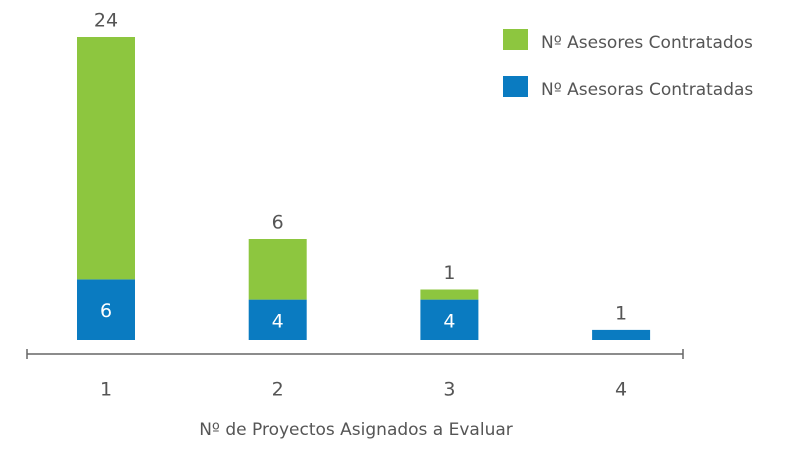  I want to click on x-tick-label: 3, so click(449, 390).